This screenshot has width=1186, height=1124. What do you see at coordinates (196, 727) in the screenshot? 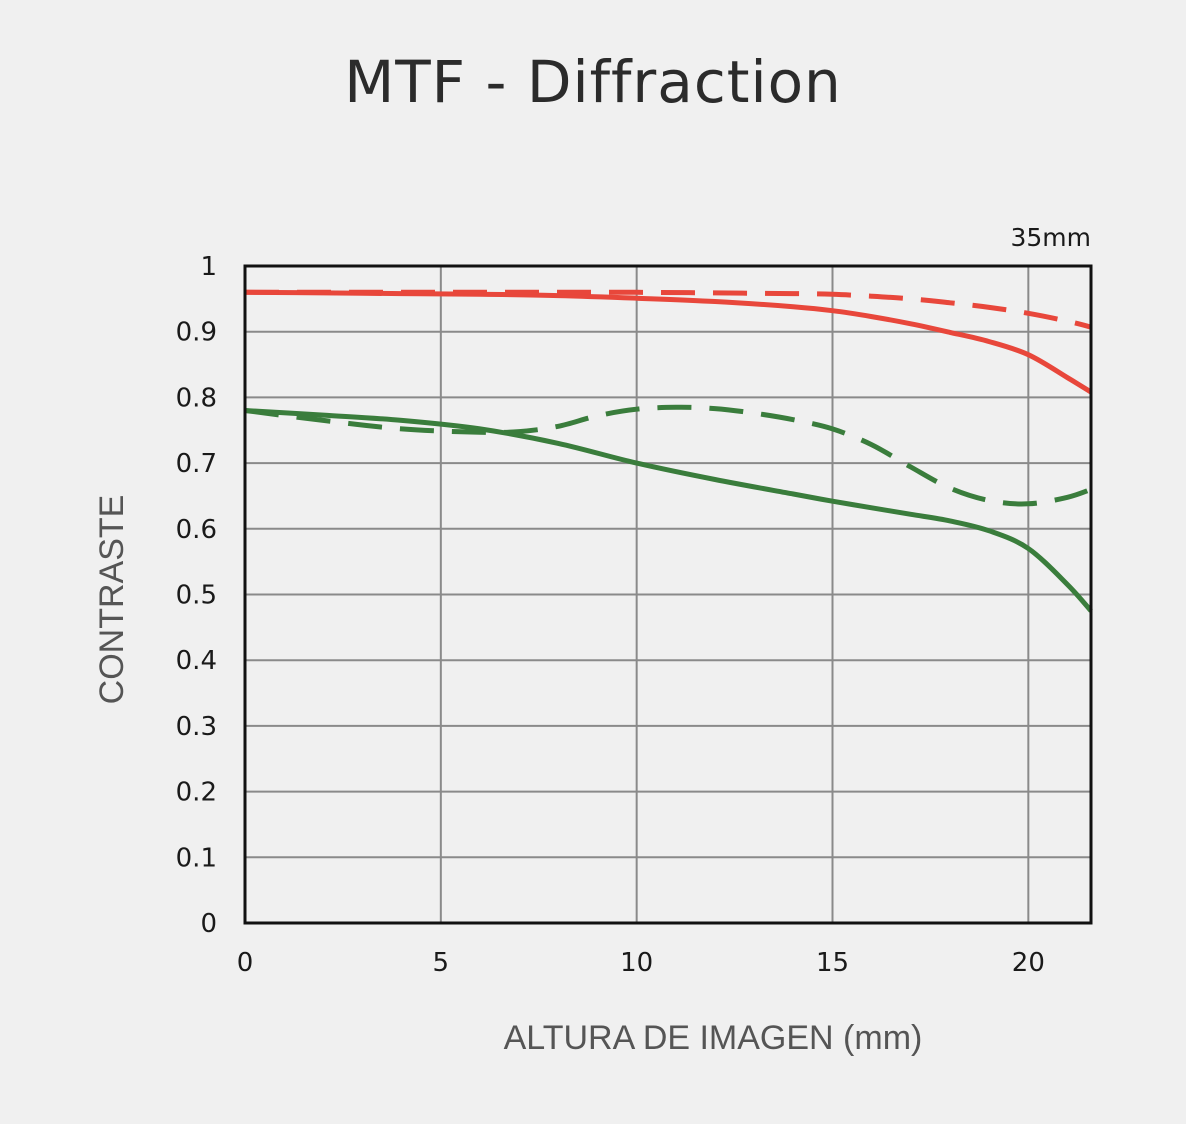
I see `y-tick-label: 0.3` at bounding box center [196, 727].